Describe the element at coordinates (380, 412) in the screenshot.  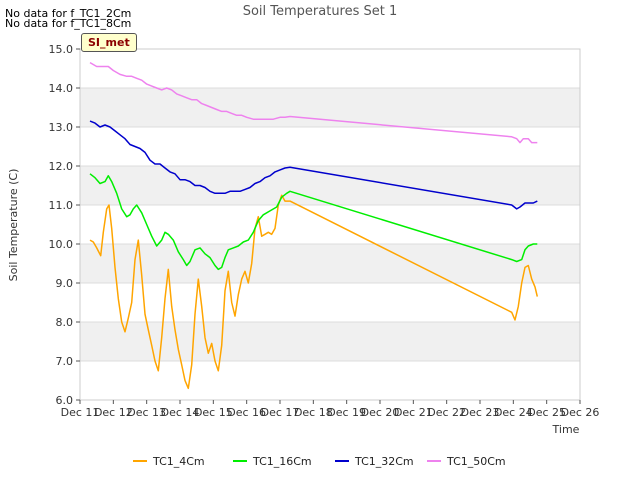
I see `x-tick-label: Dec 20` at that location.